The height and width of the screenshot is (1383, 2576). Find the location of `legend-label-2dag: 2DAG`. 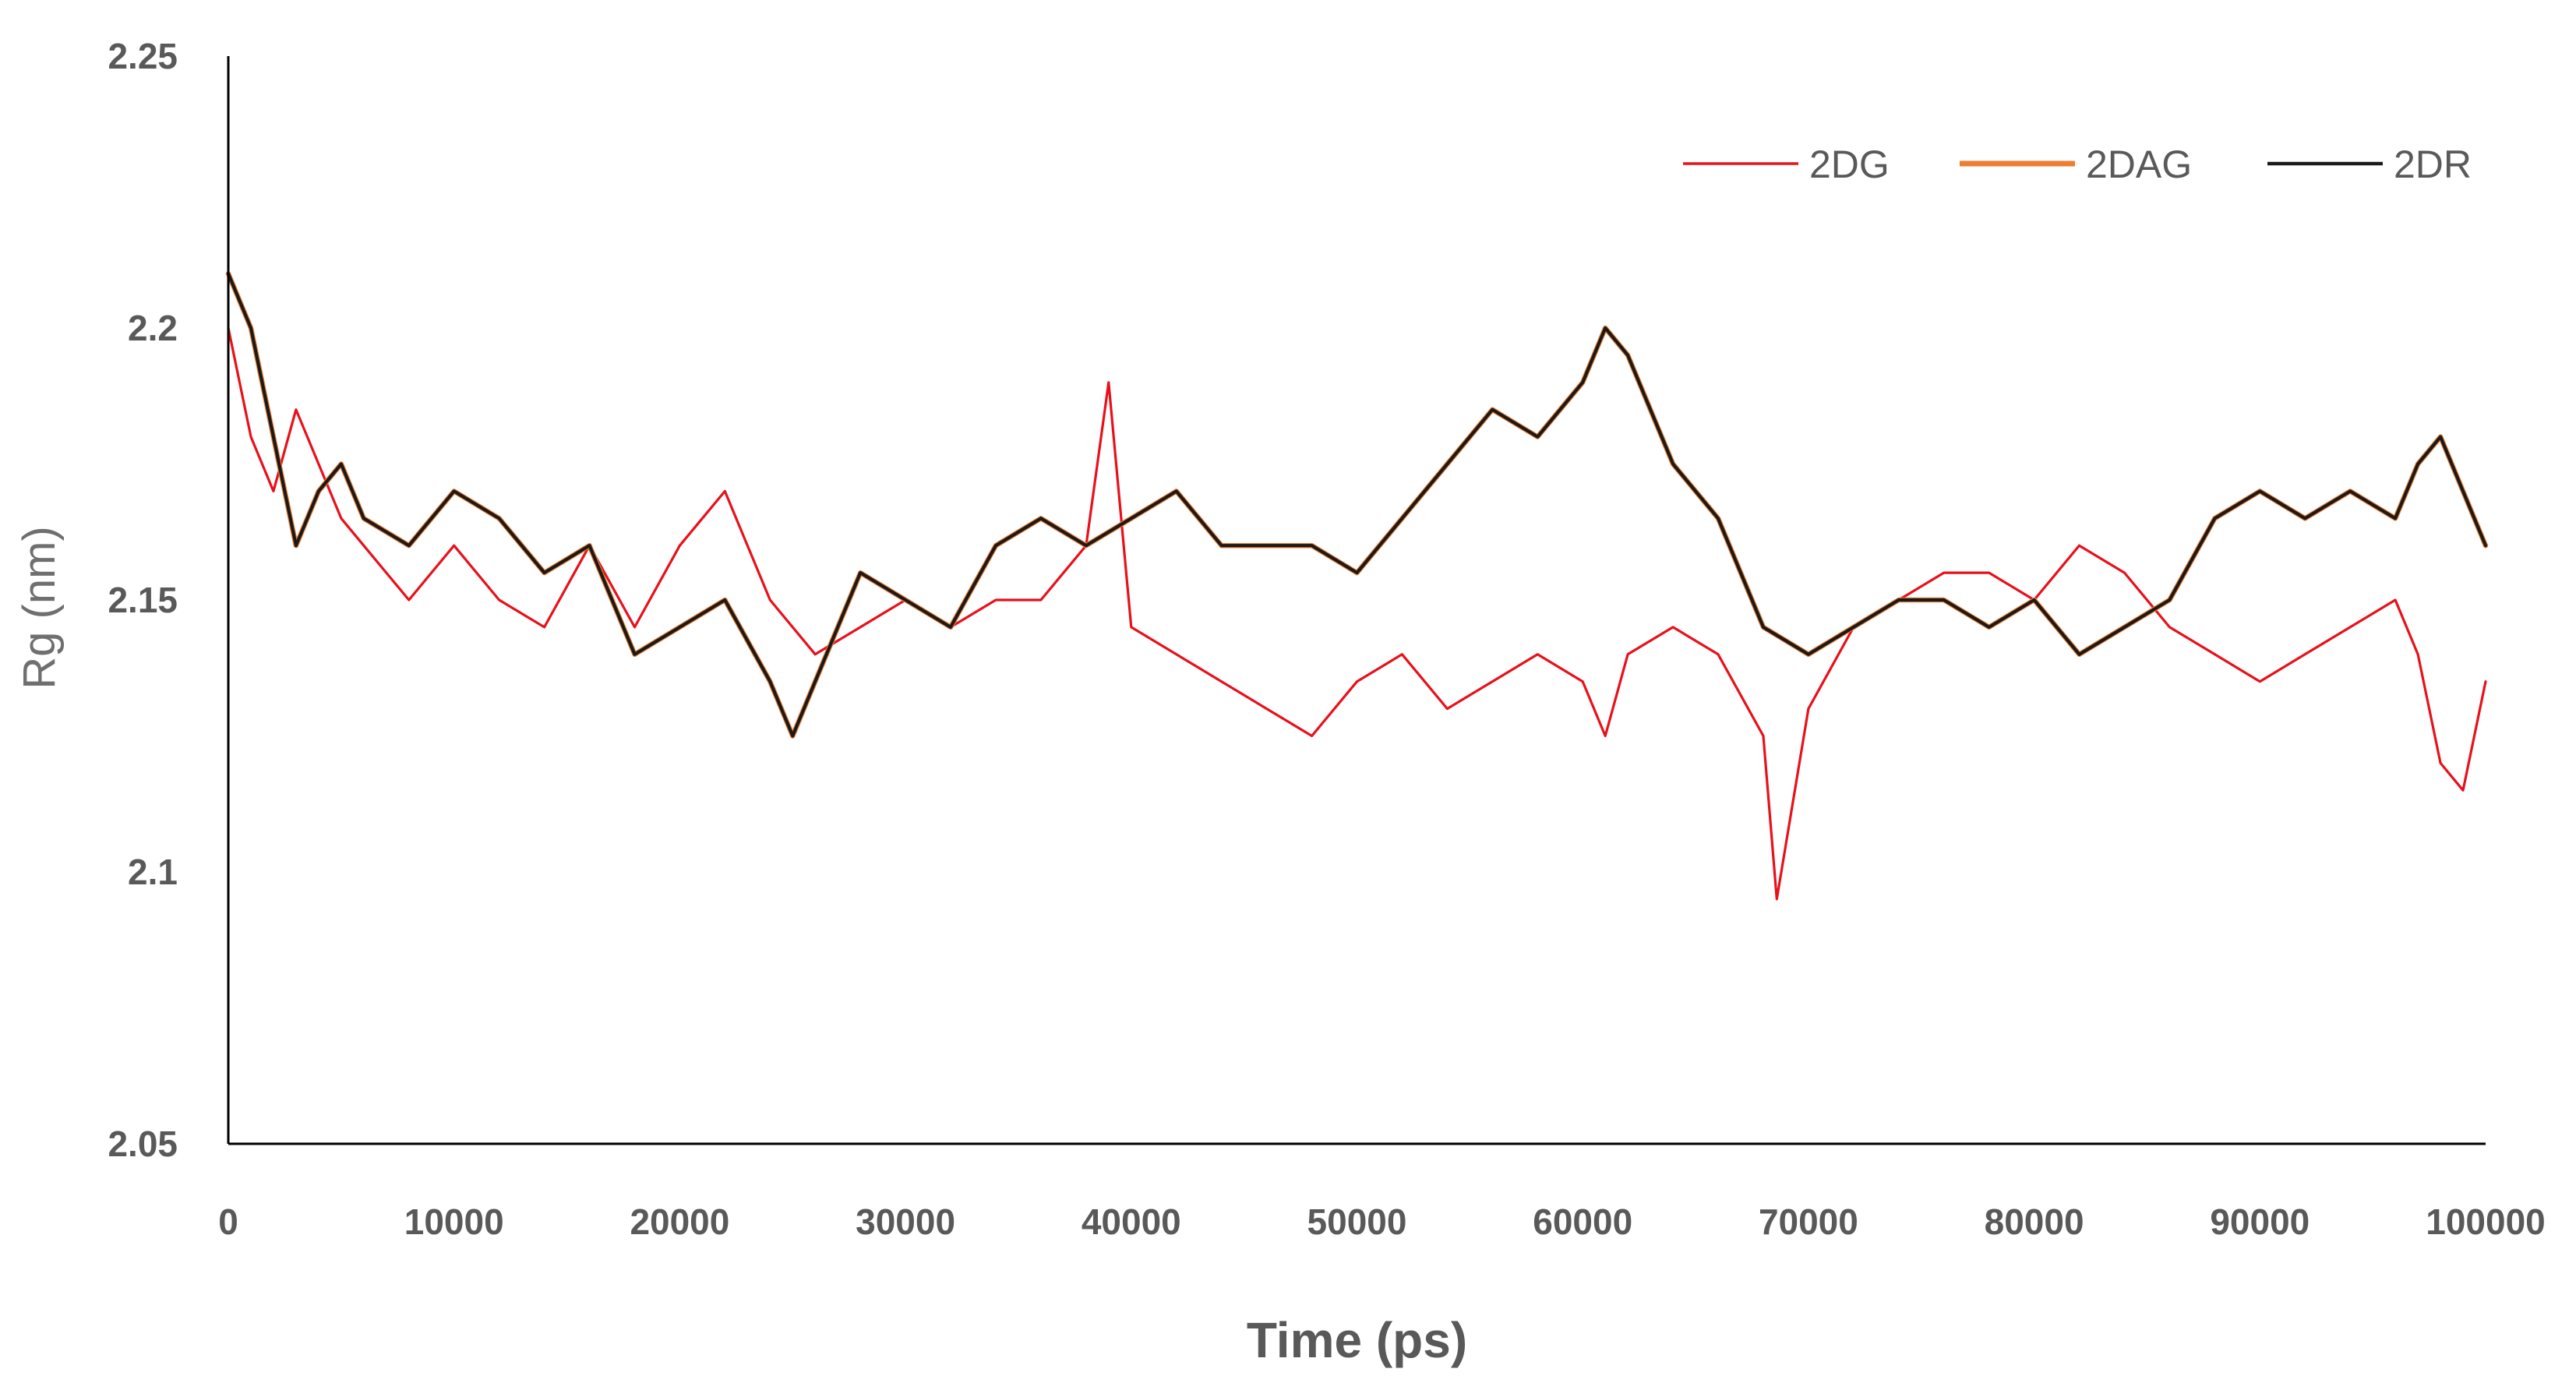

legend-label-2dag: 2DAG is located at coordinates (2139, 164).